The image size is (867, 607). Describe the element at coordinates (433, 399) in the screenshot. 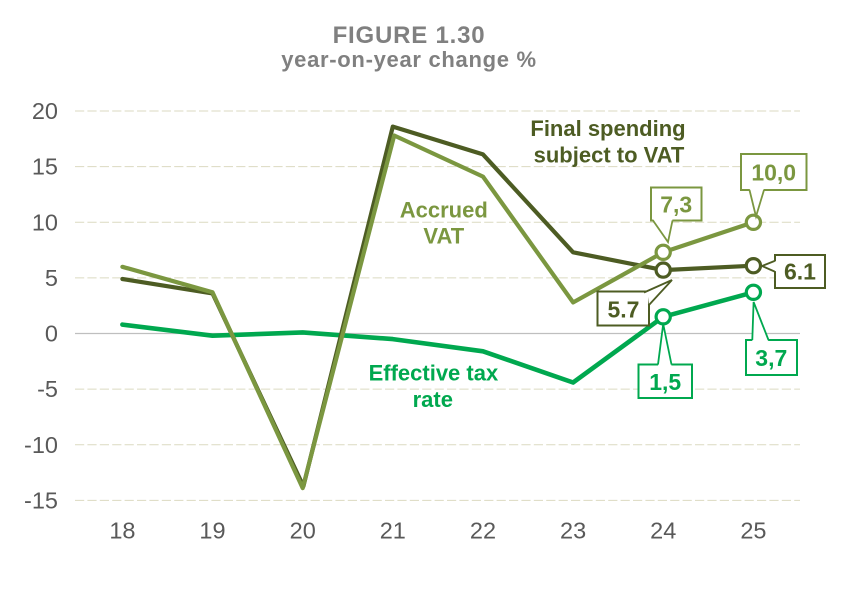

I see `svg-text: rate` at that location.